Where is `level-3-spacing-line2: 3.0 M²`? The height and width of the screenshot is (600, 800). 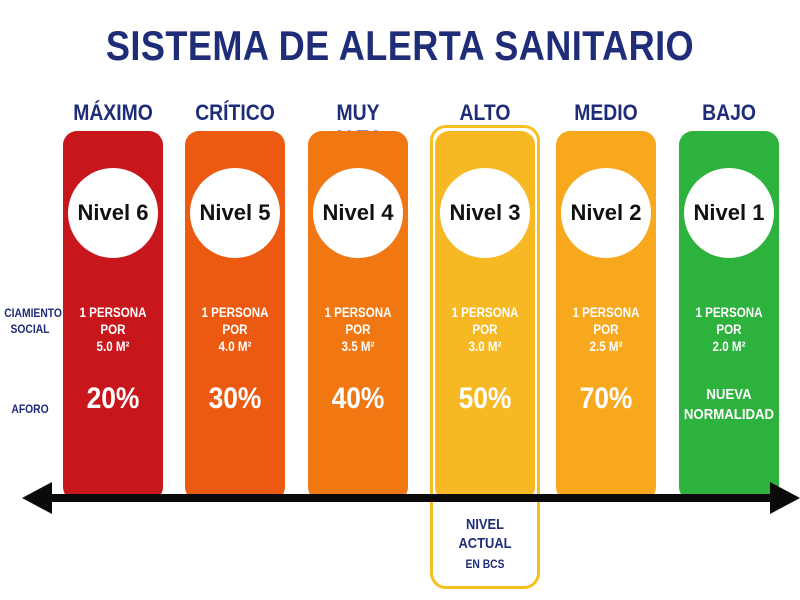
level-3-spacing-line2: 3.0 M² is located at coordinates (485, 346).